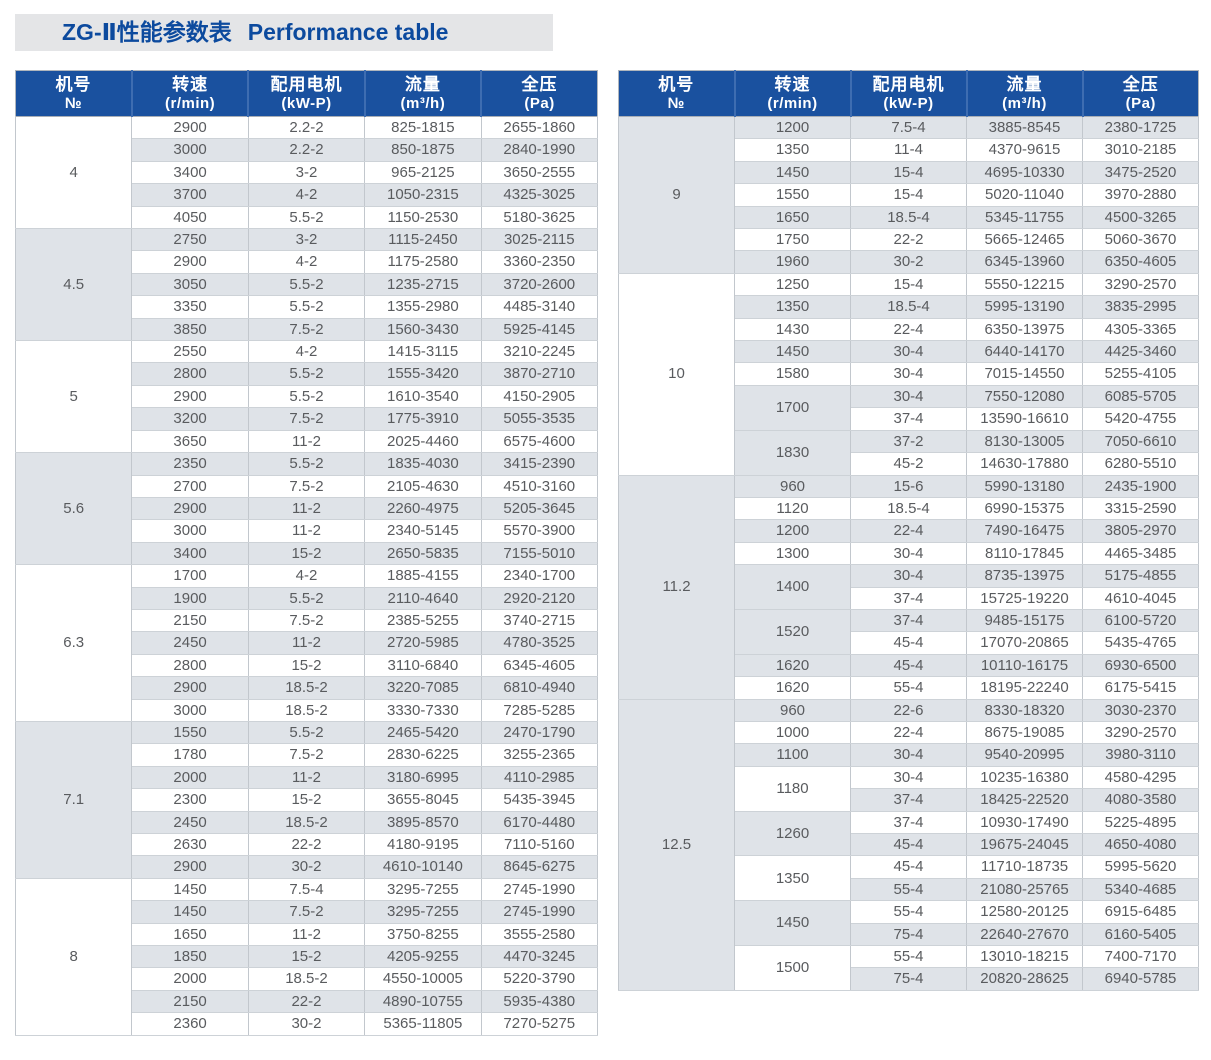 This screenshot has width=1211, height=1060. What do you see at coordinates (423, 307) in the screenshot?
I see `cell-flow: 1355-2980` at bounding box center [423, 307].